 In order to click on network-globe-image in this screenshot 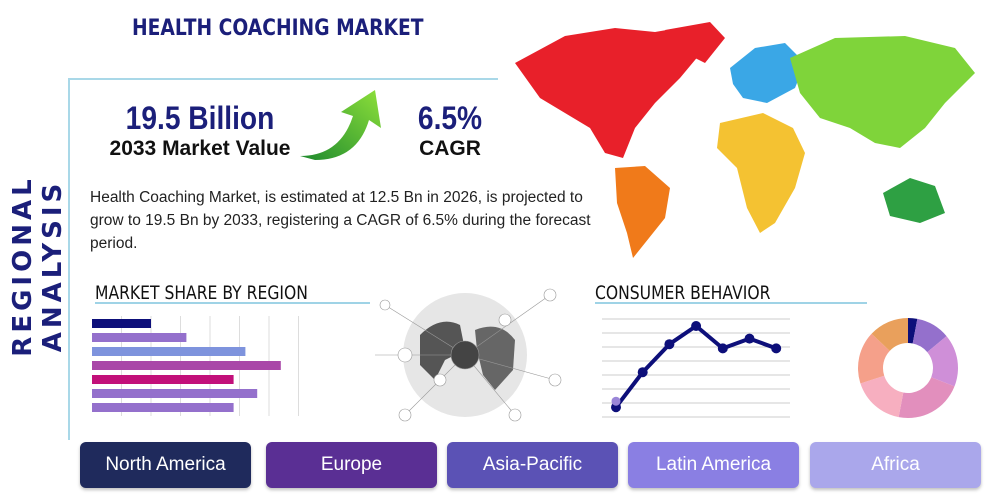, I will do `click(468, 355)`.